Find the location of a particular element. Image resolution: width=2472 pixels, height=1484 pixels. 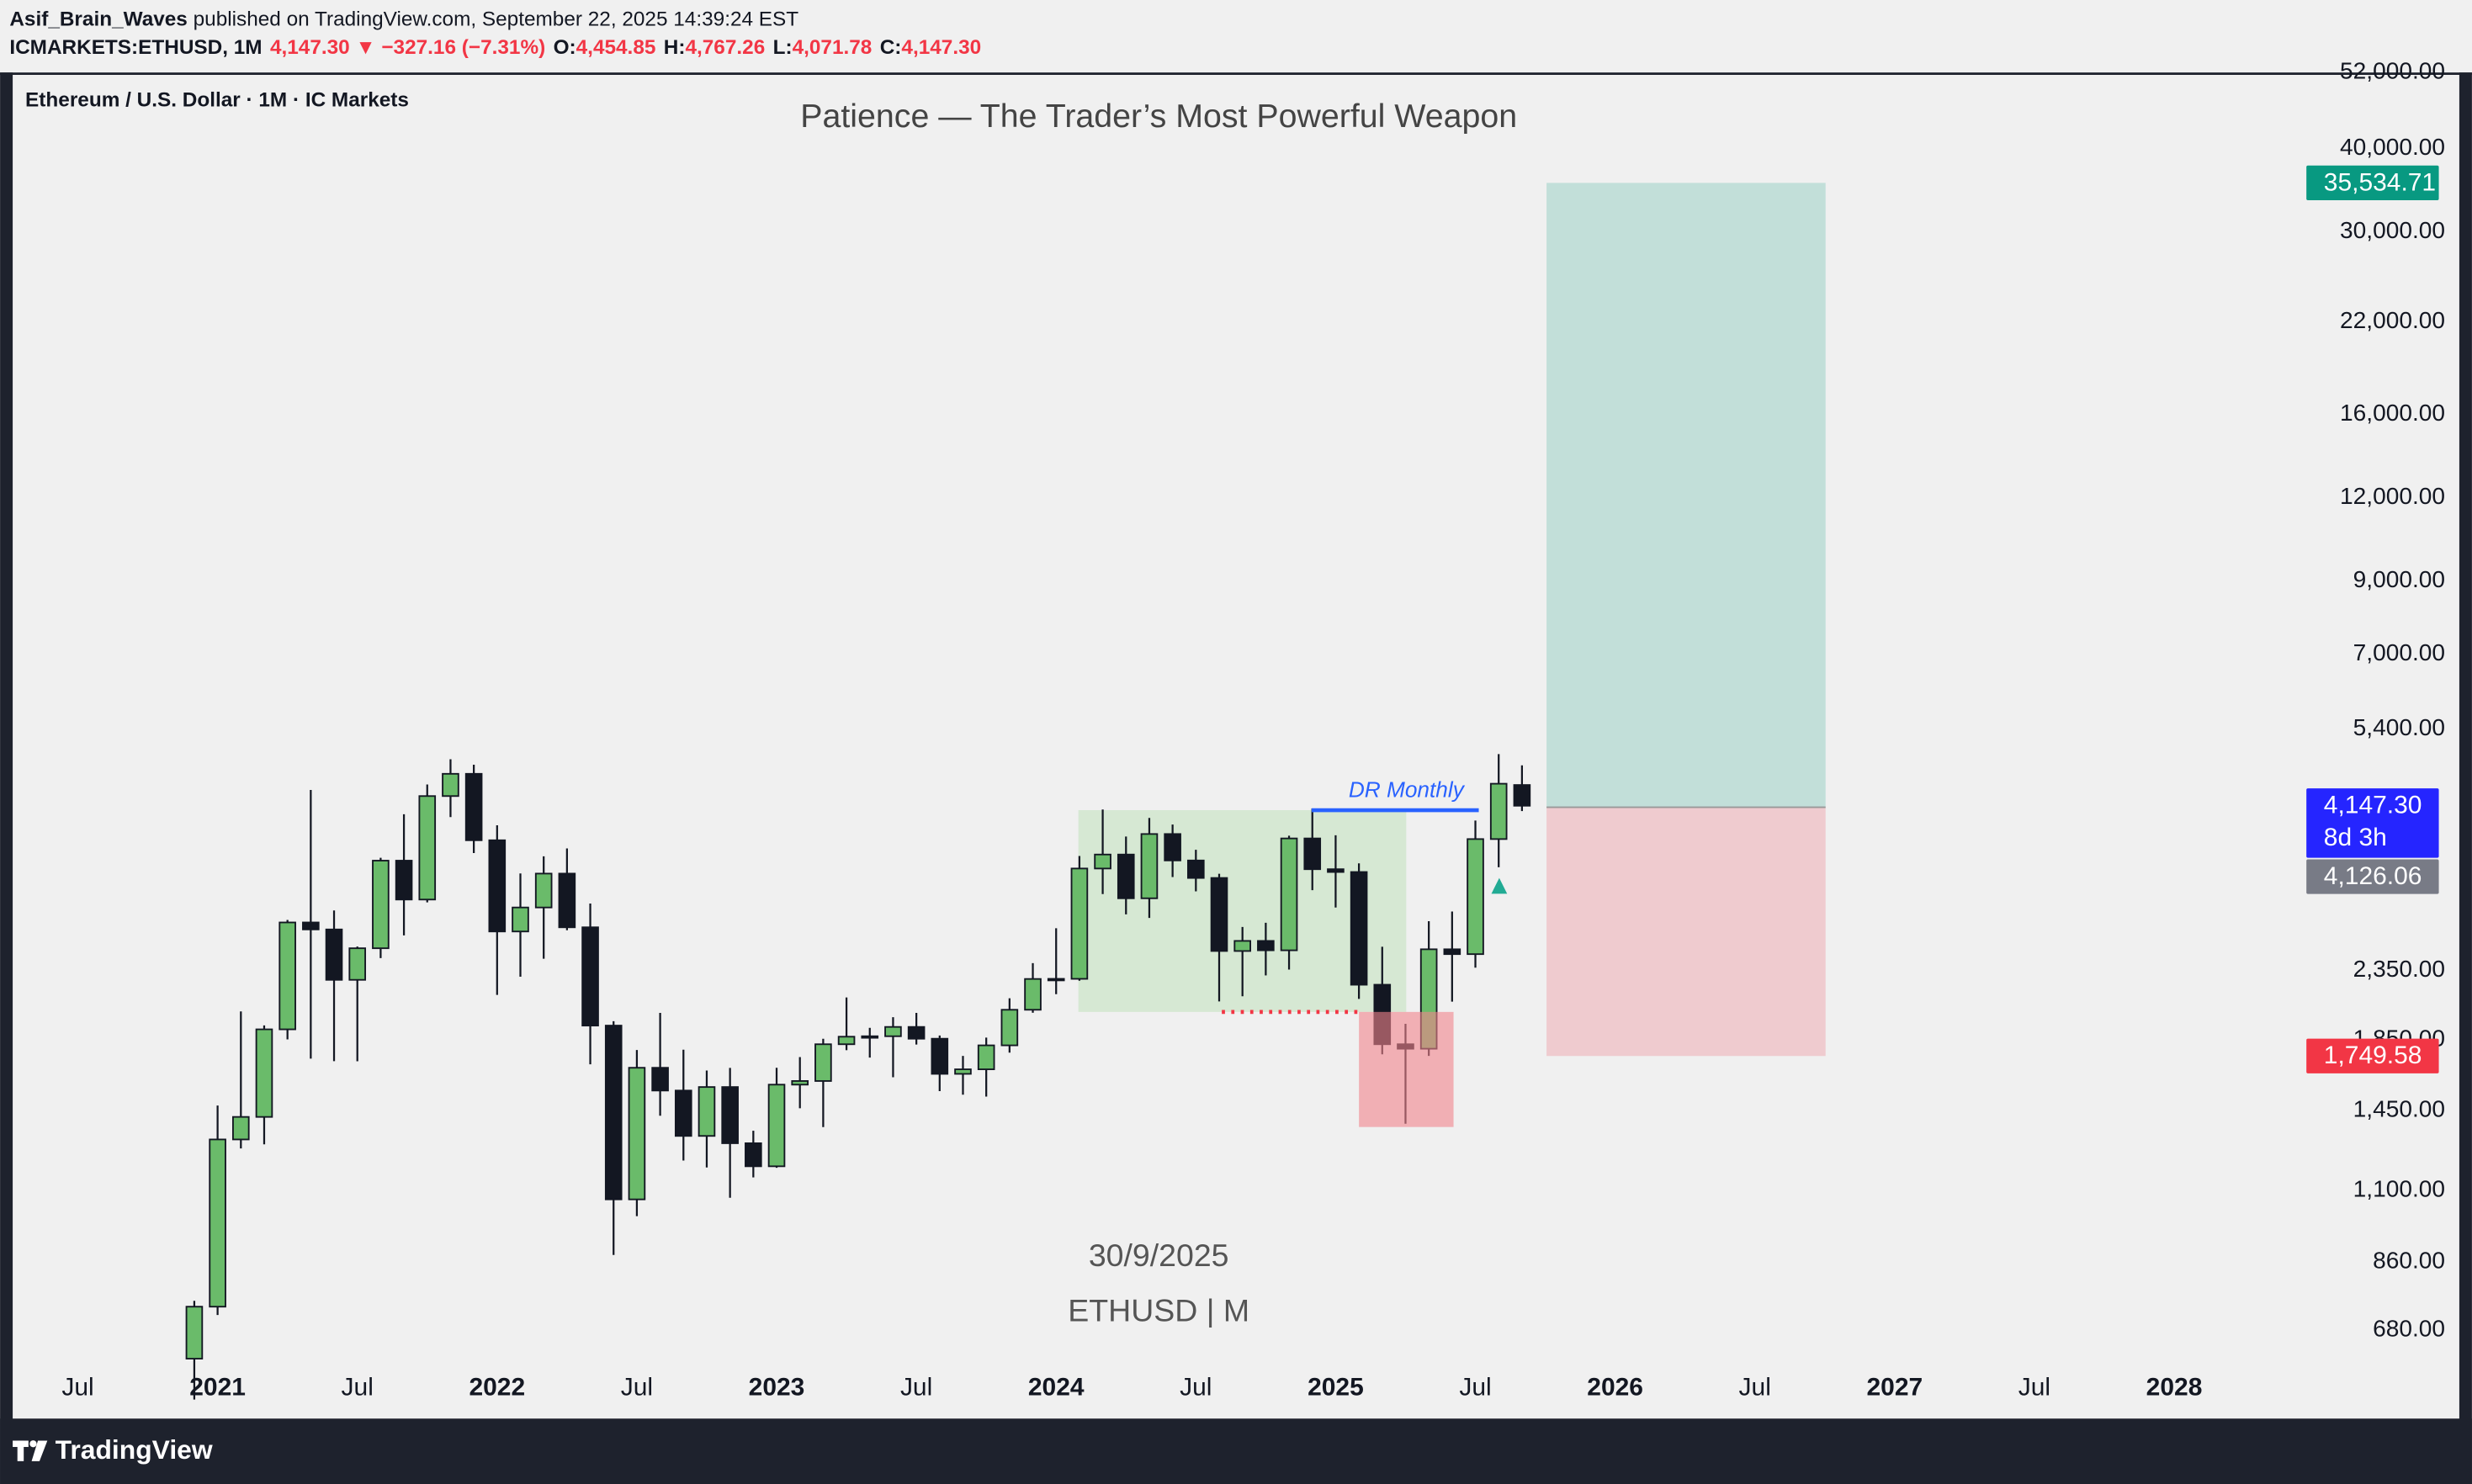

change: 4,147.30 ▼ −327.16 (−7.31%) is located at coordinates (407, 48).